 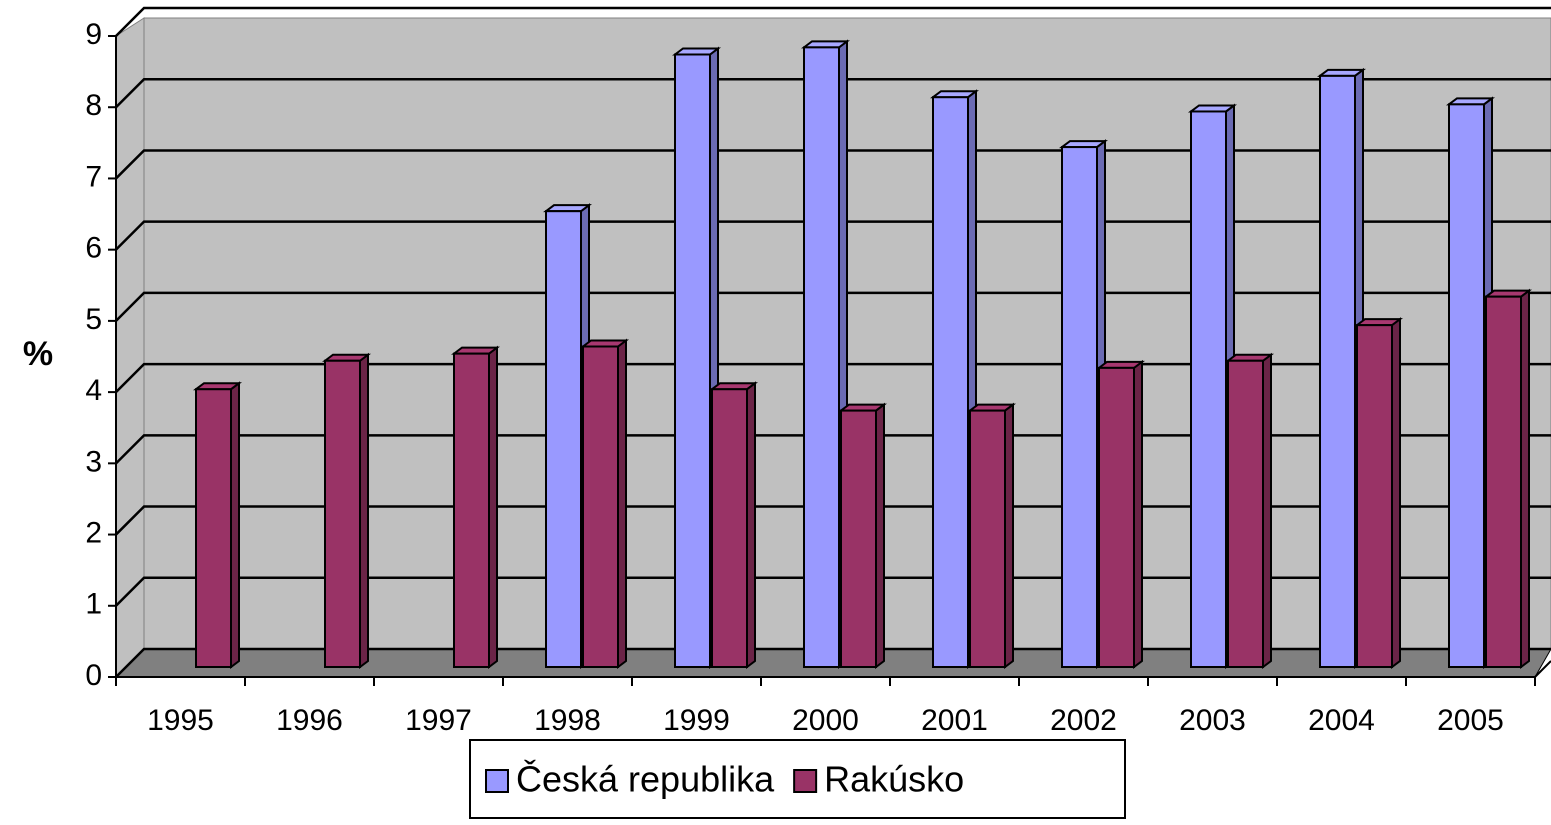 I want to click on legend-label: Česká republika, so click(x=645, y=779).